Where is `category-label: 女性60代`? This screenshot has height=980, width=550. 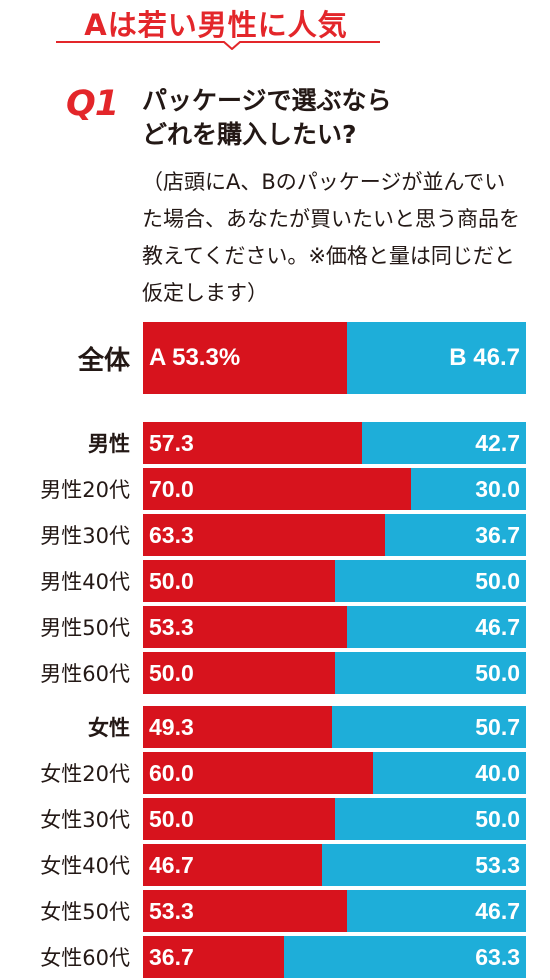
category-label: 女性60代 is located at coordinates (85, 958).